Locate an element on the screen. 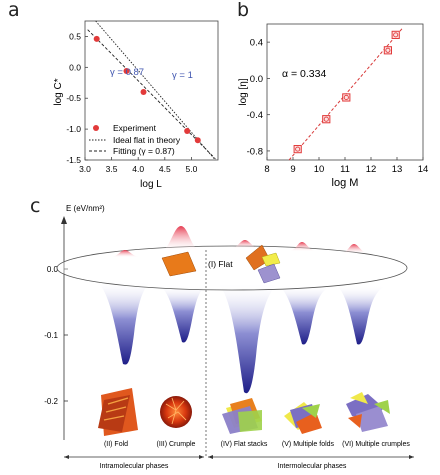 Image resolution: width=440 pixels, height=475 pixels. panel-a-xtick-label: 4.0 is located at coordinates (138, 169).